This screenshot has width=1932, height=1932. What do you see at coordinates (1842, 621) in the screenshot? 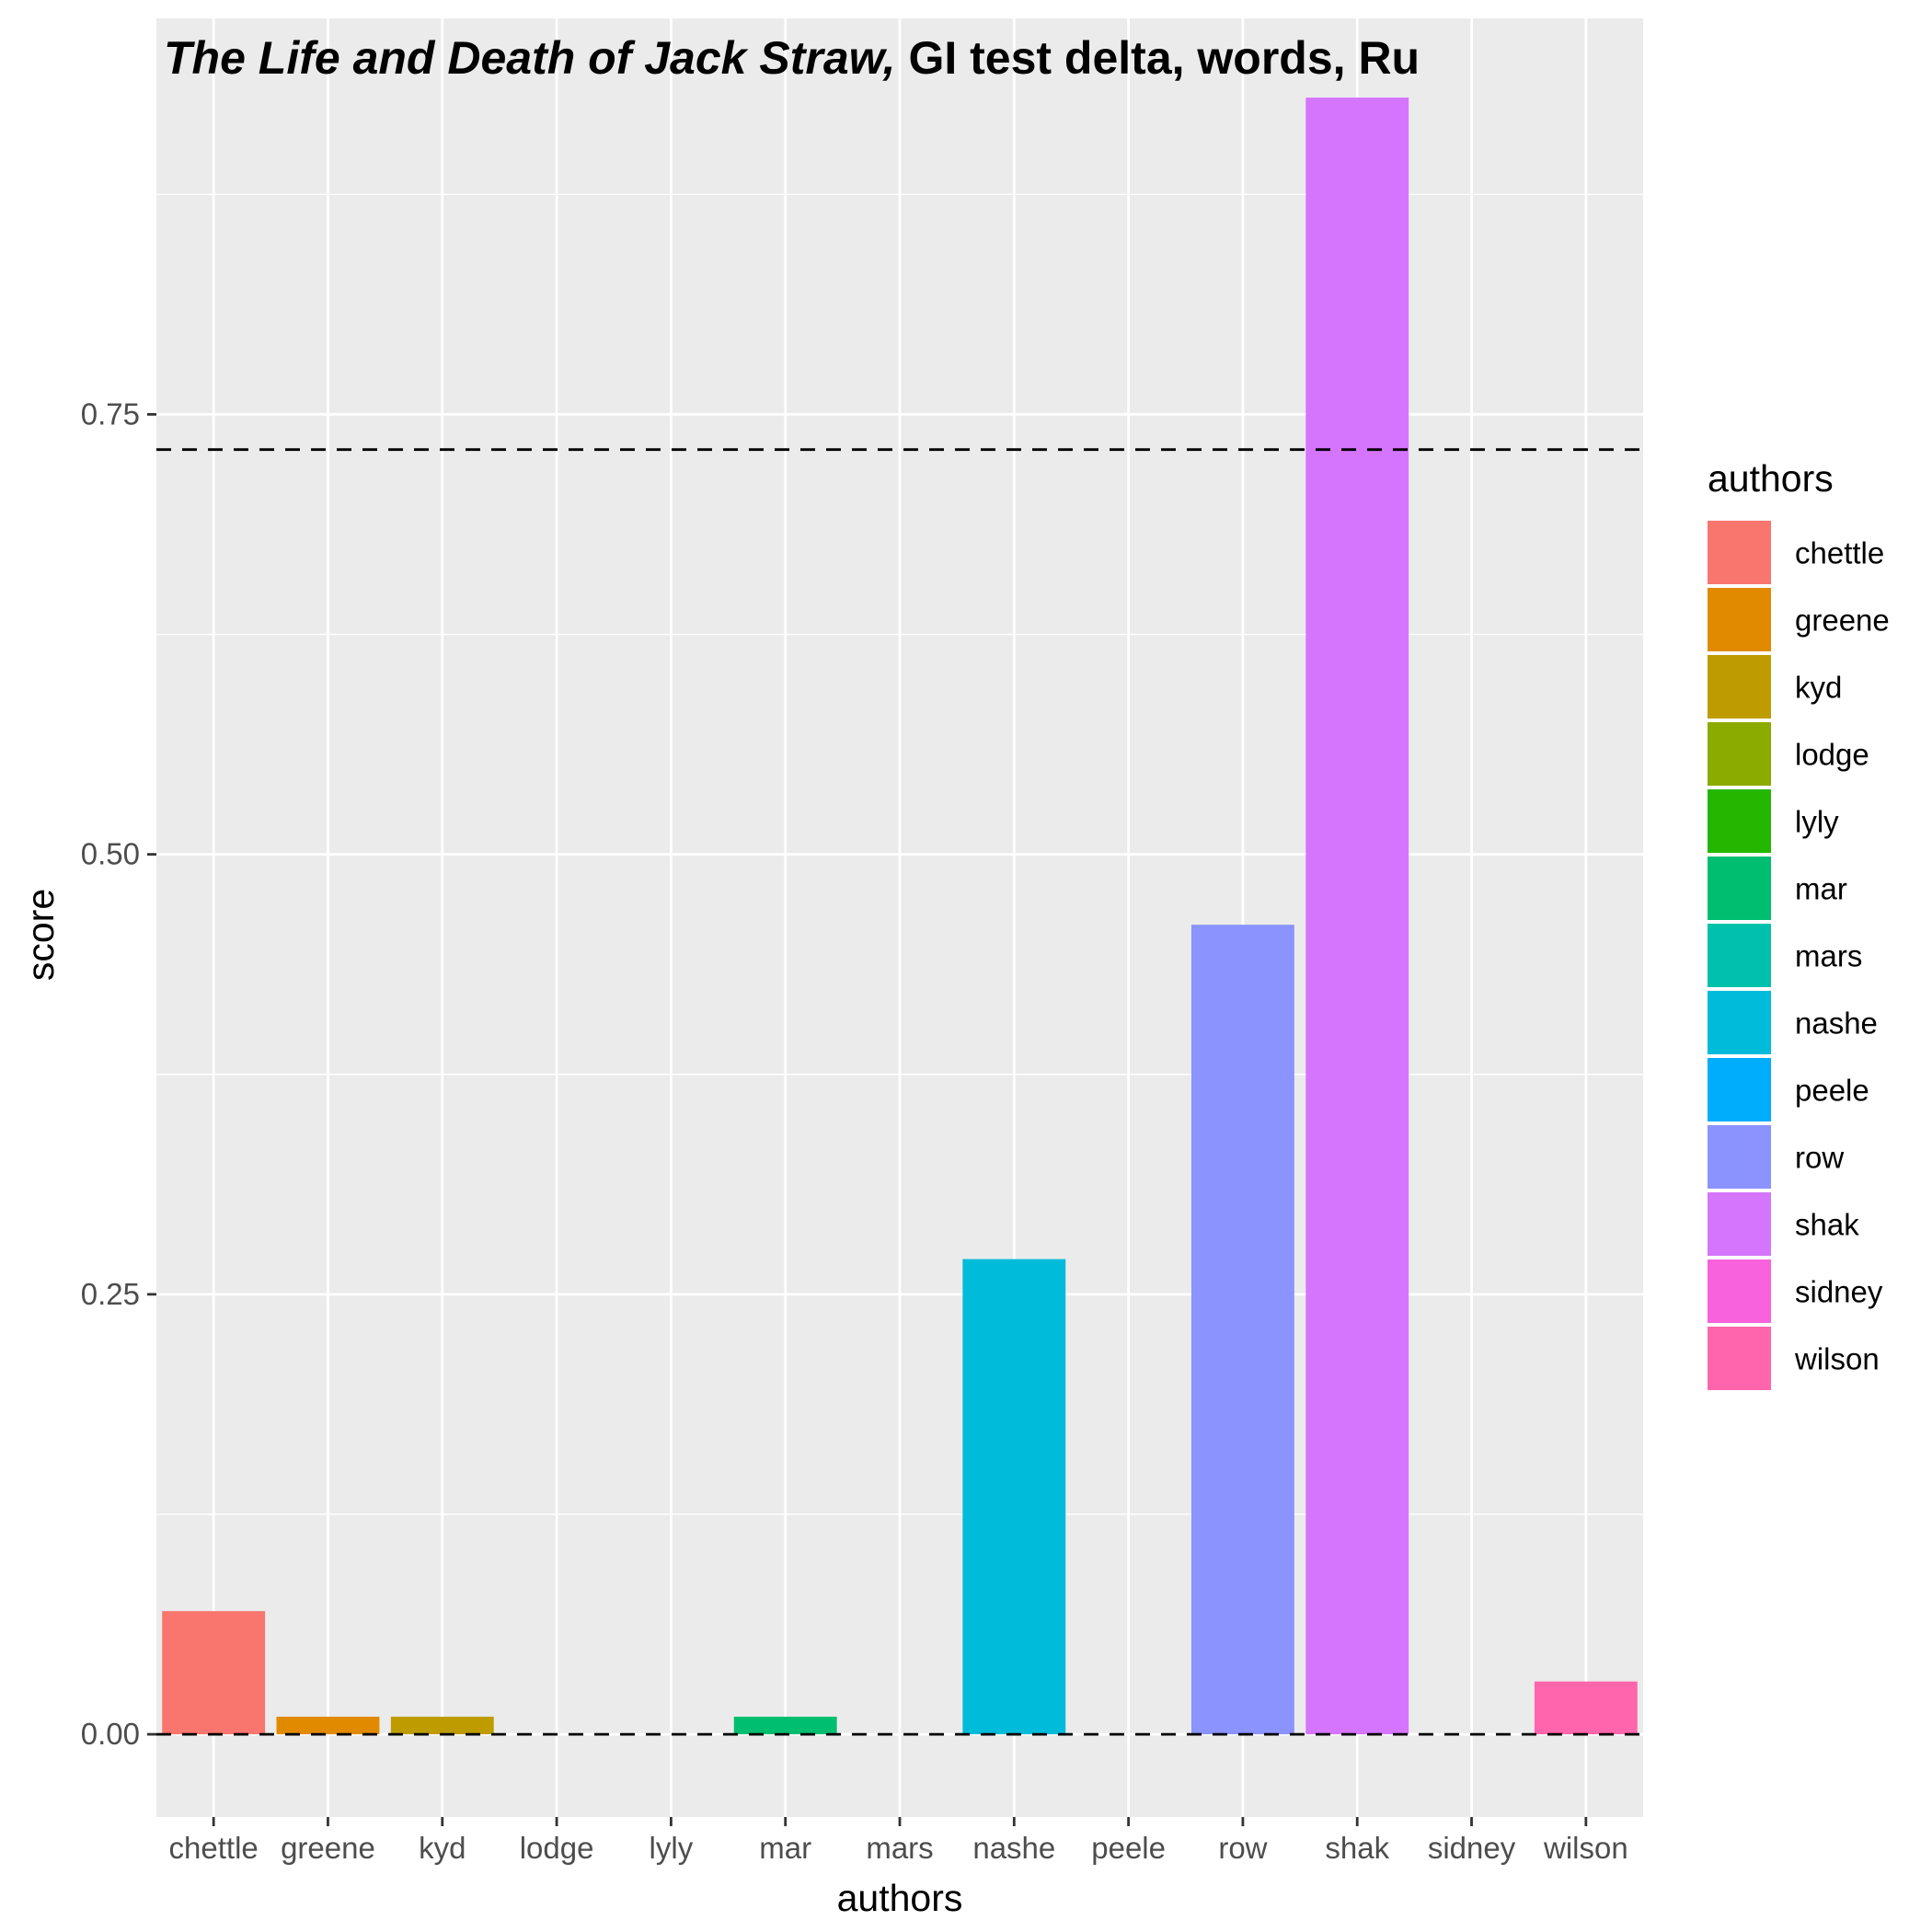
I see `legend-label-greene: greene` at bounding box center [1842, 621].